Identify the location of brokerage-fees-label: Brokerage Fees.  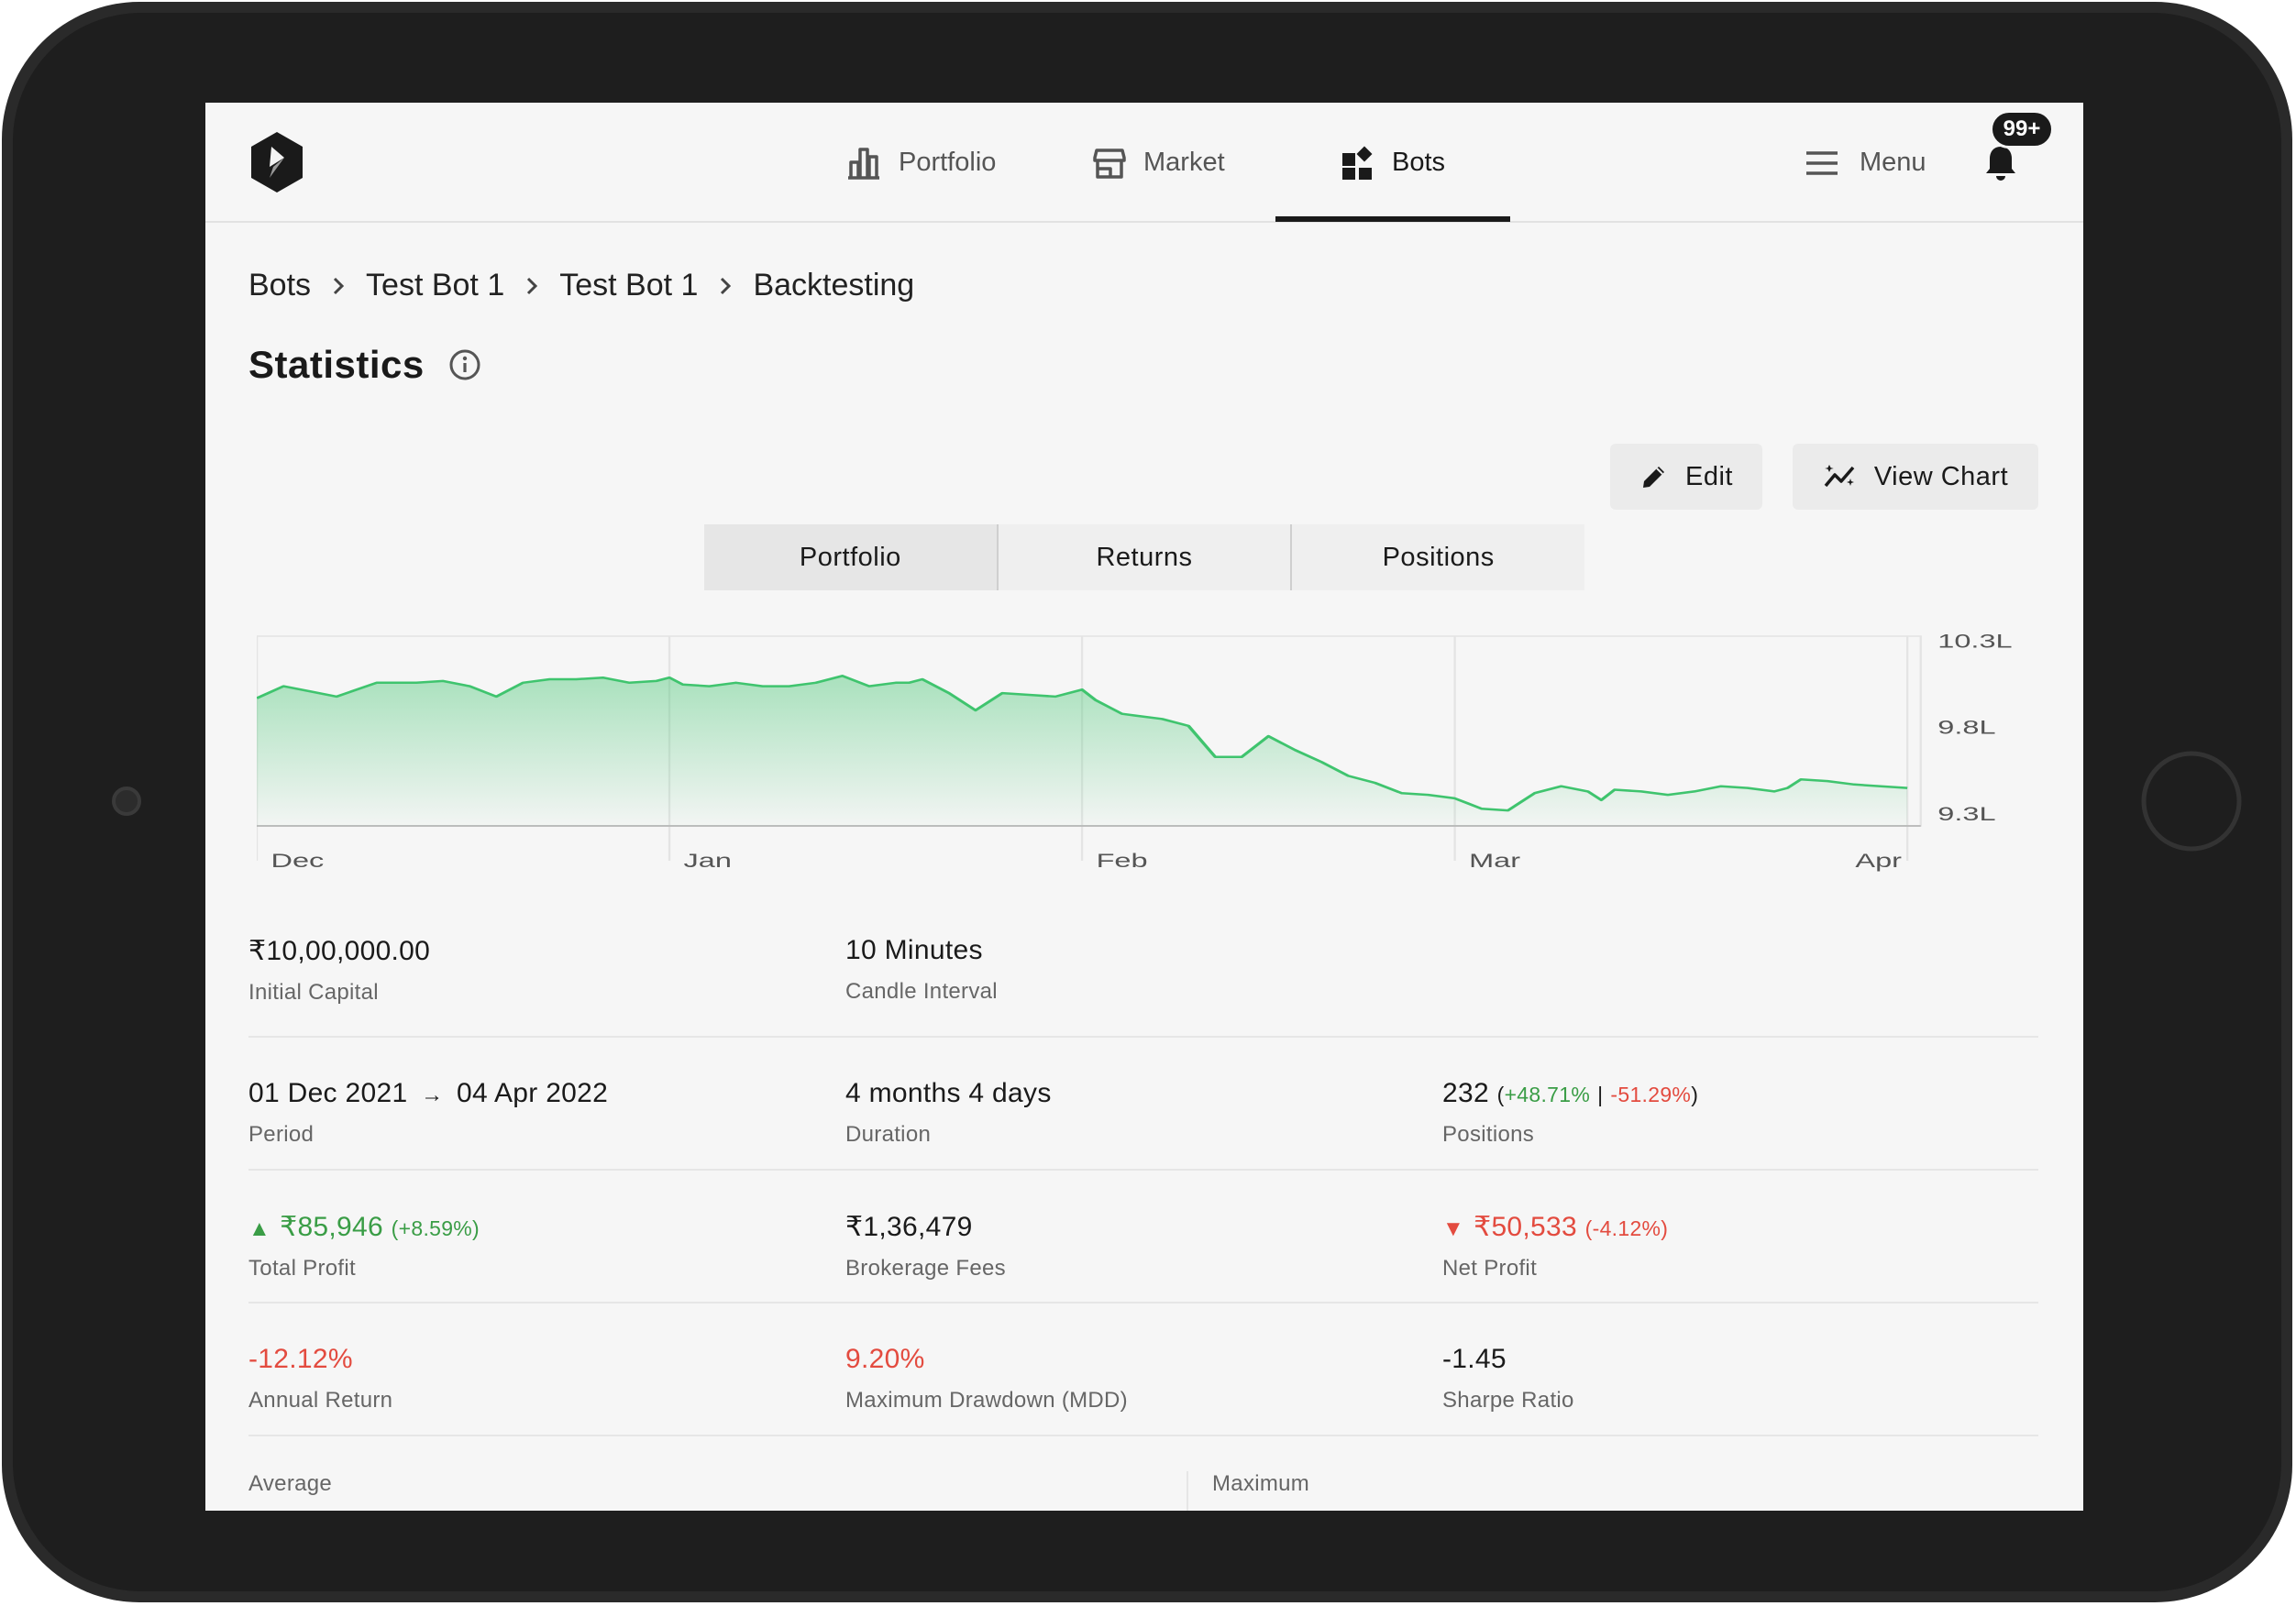
(925, 1268).